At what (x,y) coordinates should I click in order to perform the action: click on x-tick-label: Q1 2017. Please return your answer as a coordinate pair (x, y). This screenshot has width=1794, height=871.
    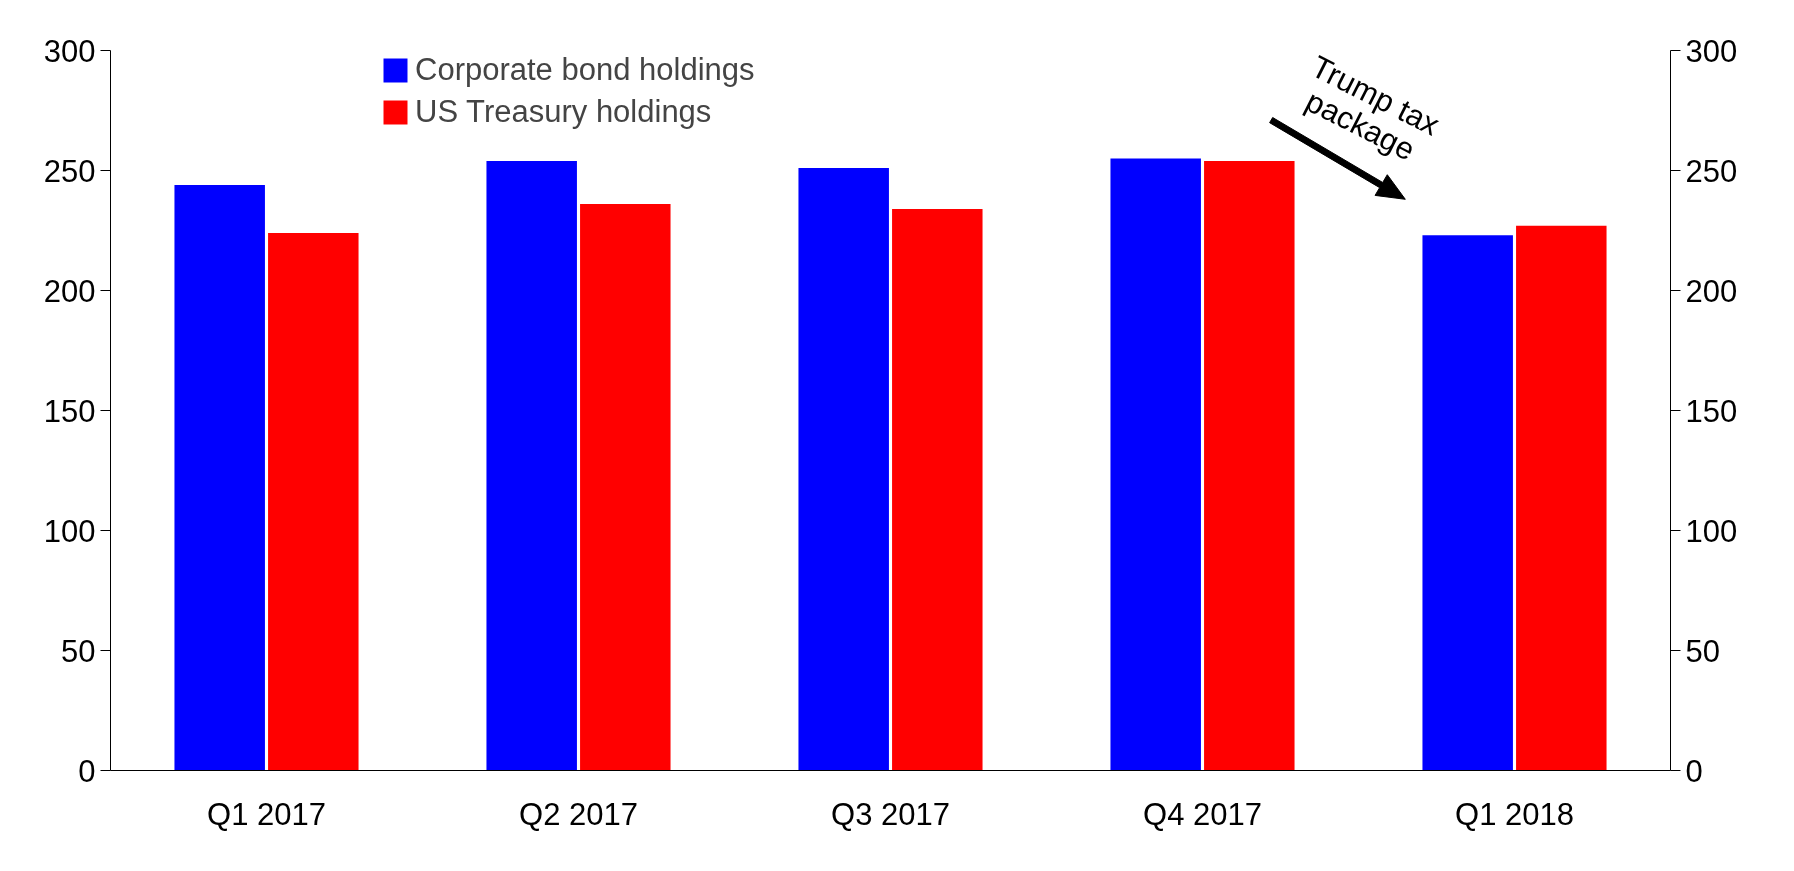
    Looking at the image, I should click on (266, 814).